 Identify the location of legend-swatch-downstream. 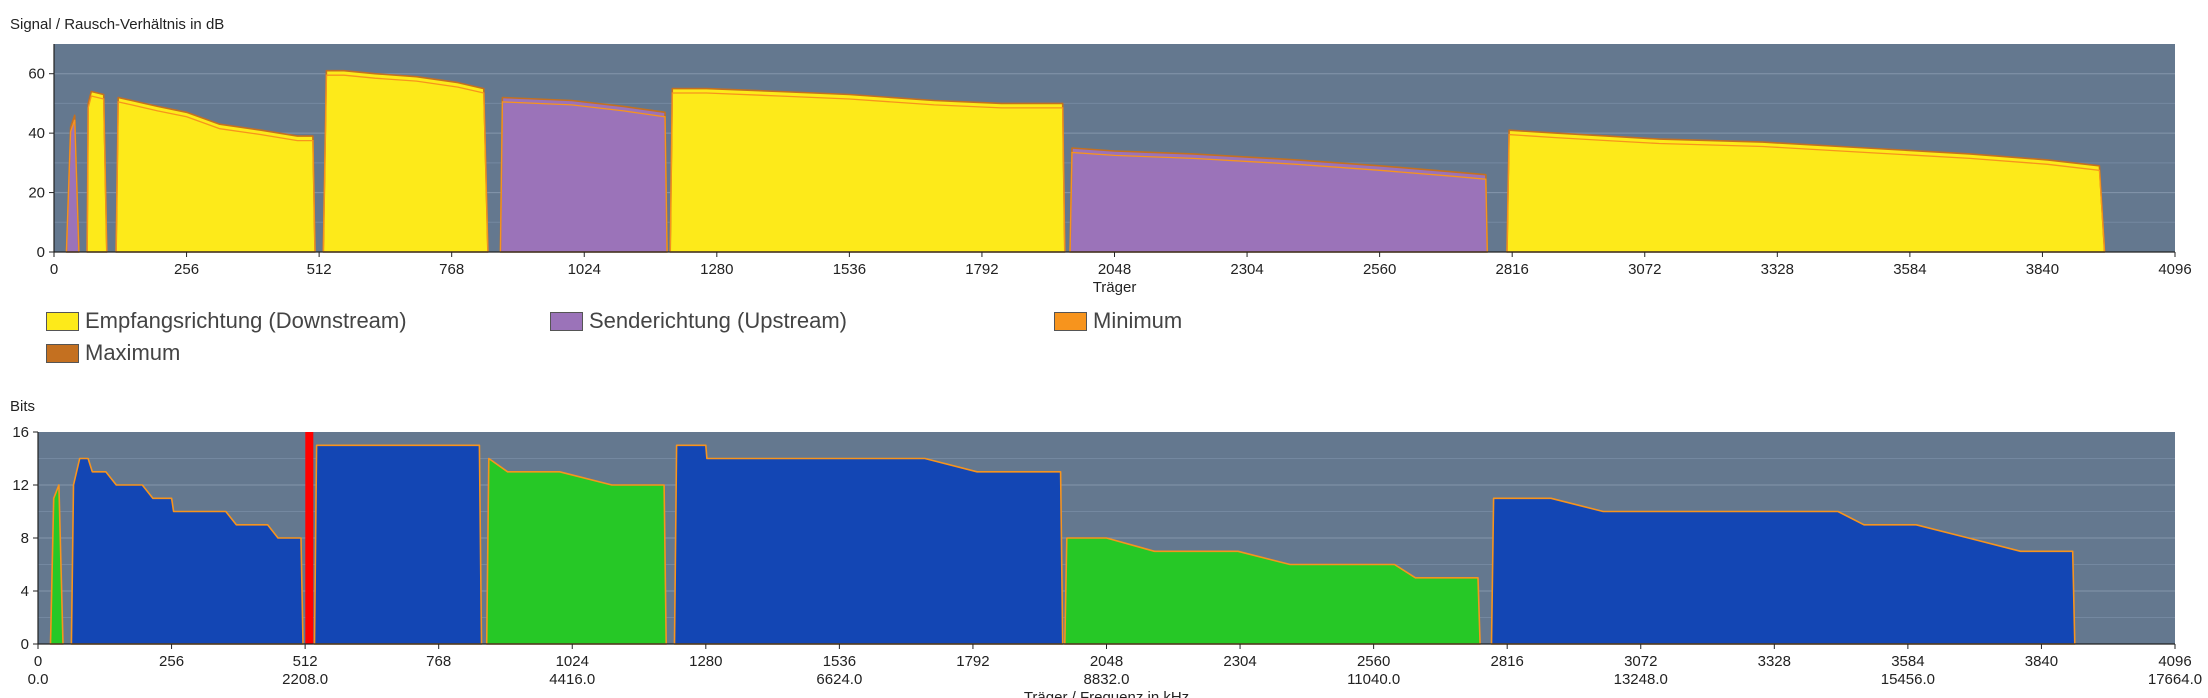
(62, 321).